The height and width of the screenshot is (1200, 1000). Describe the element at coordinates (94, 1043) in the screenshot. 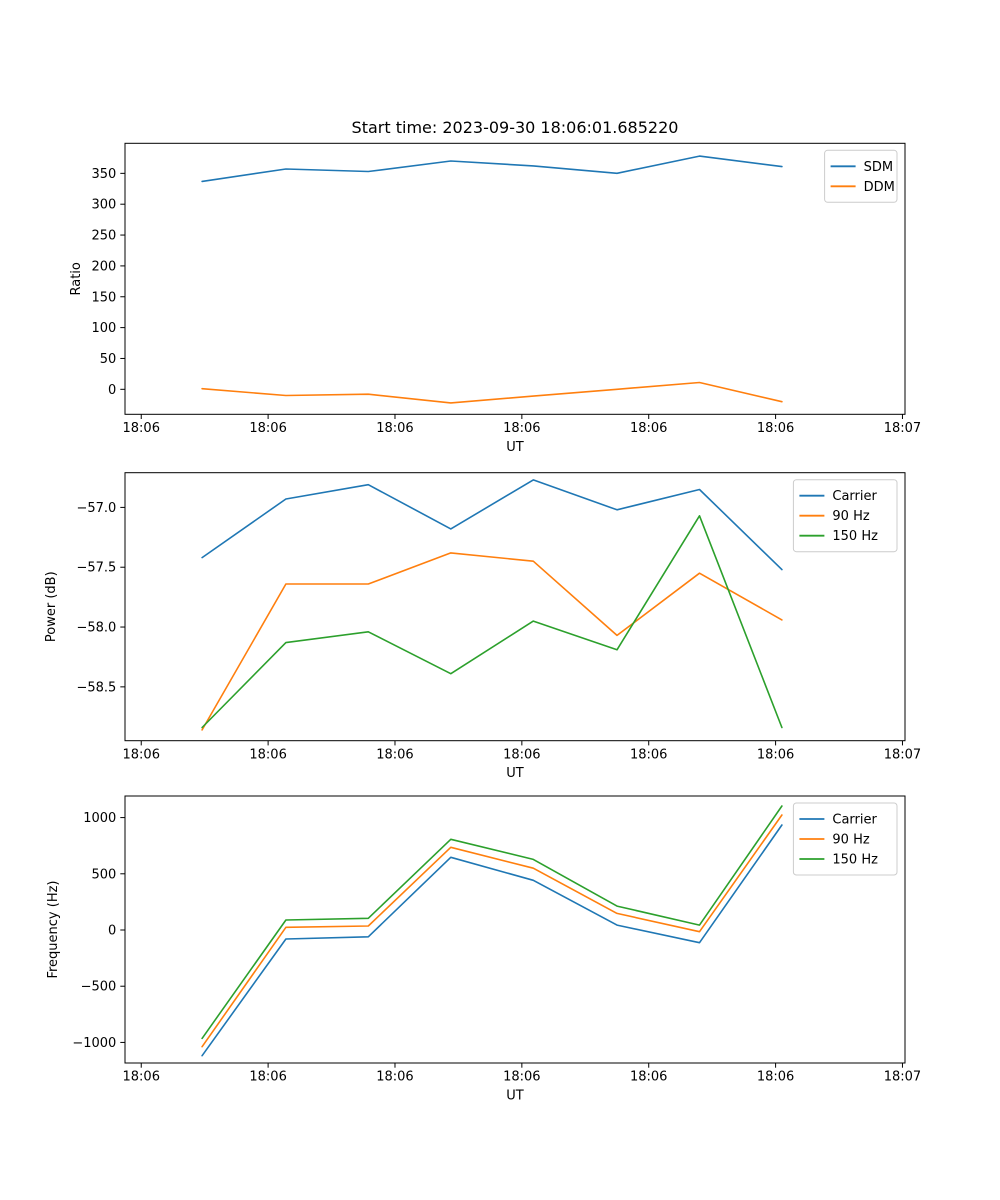

I see `y-tick-label: −1000` at that location.